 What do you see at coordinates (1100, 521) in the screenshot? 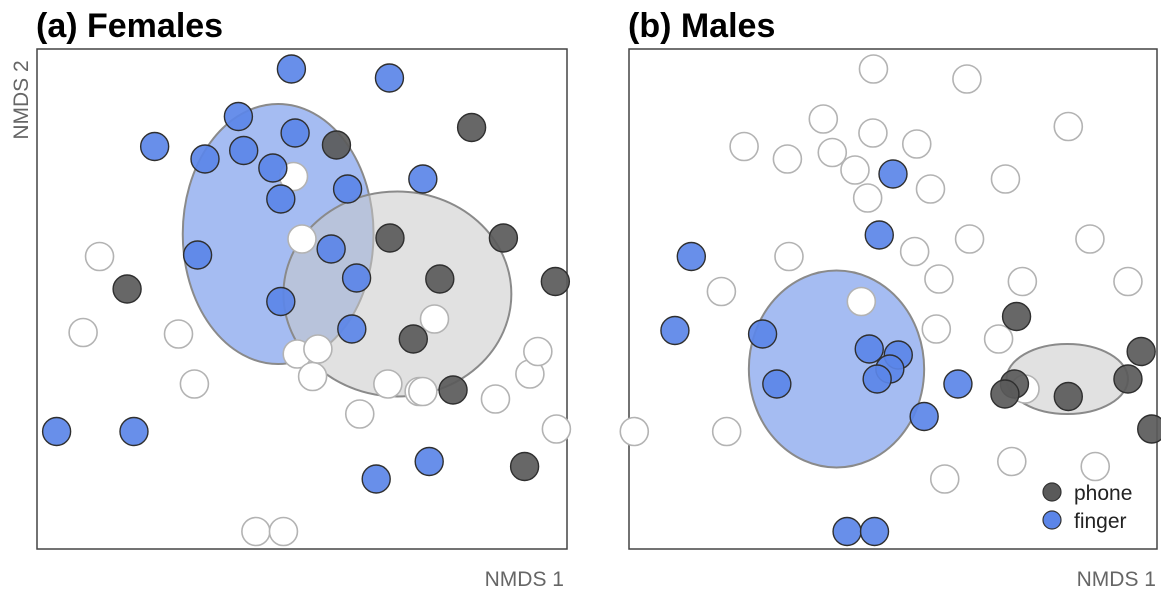
I see `legend-label-finger: finger` at bounding box center [1100, 521].